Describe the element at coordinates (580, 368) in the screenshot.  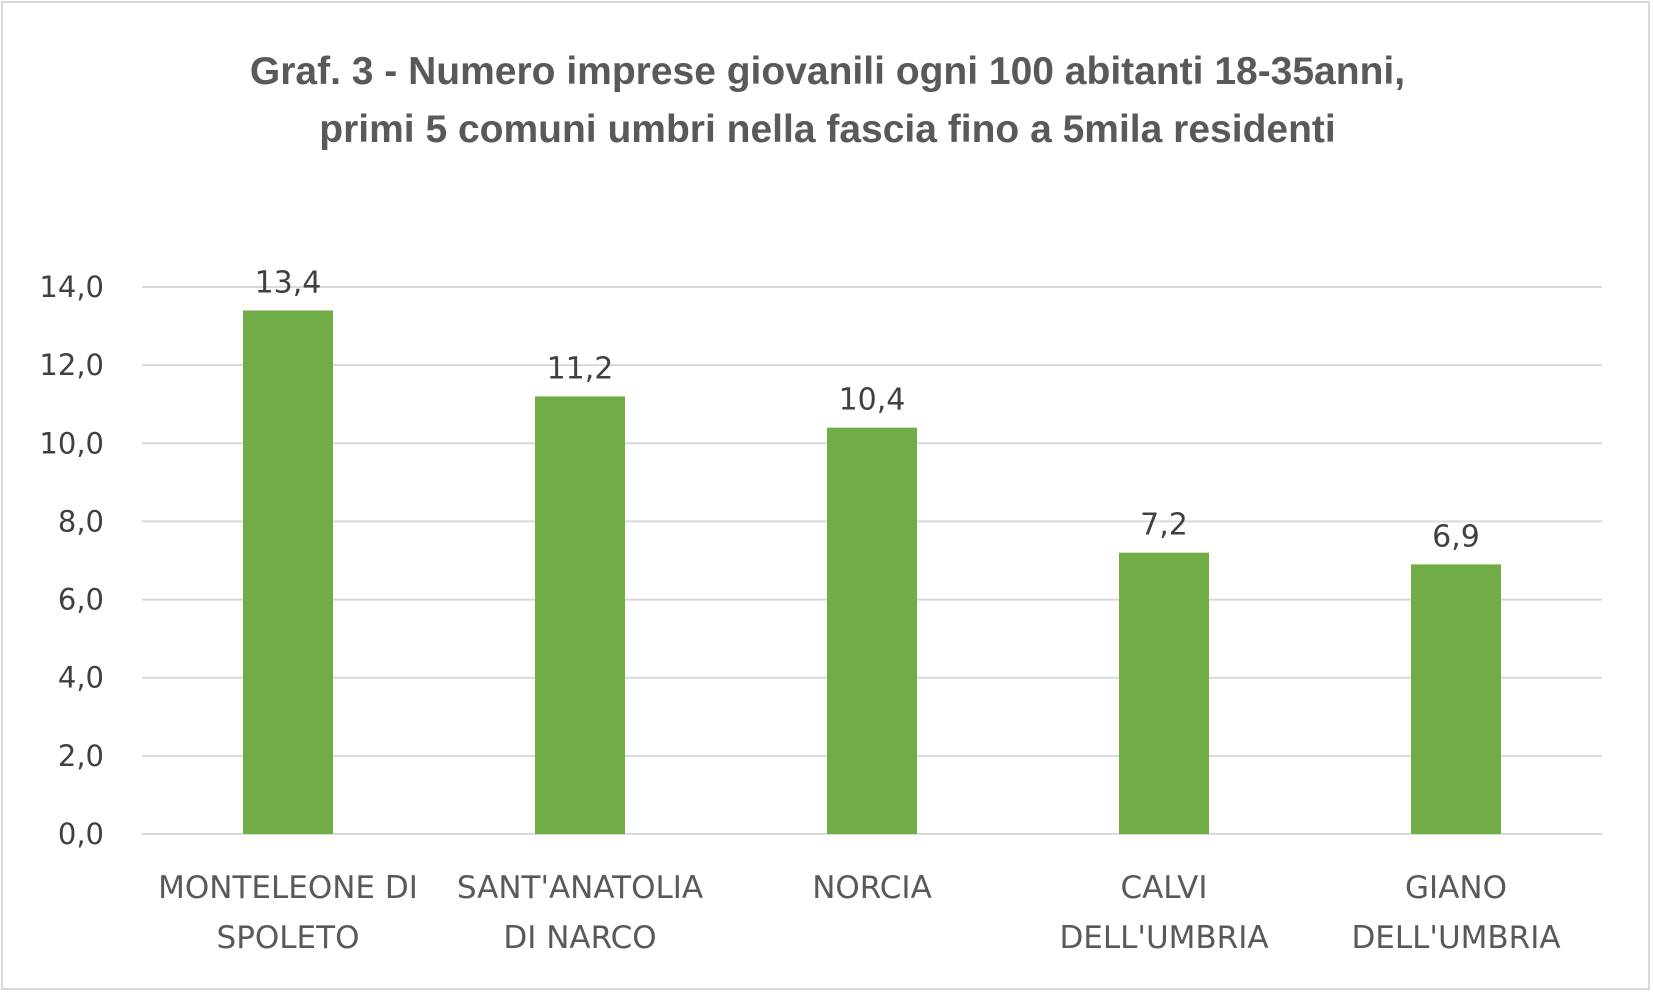
I see `data-label-1: 11,2` at that location.